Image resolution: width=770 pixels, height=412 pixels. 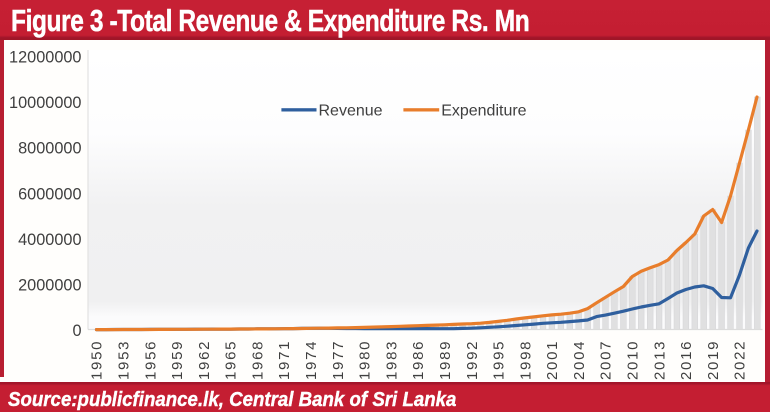 I want to click on svg-text: 1980, so click(x=365, y=360).